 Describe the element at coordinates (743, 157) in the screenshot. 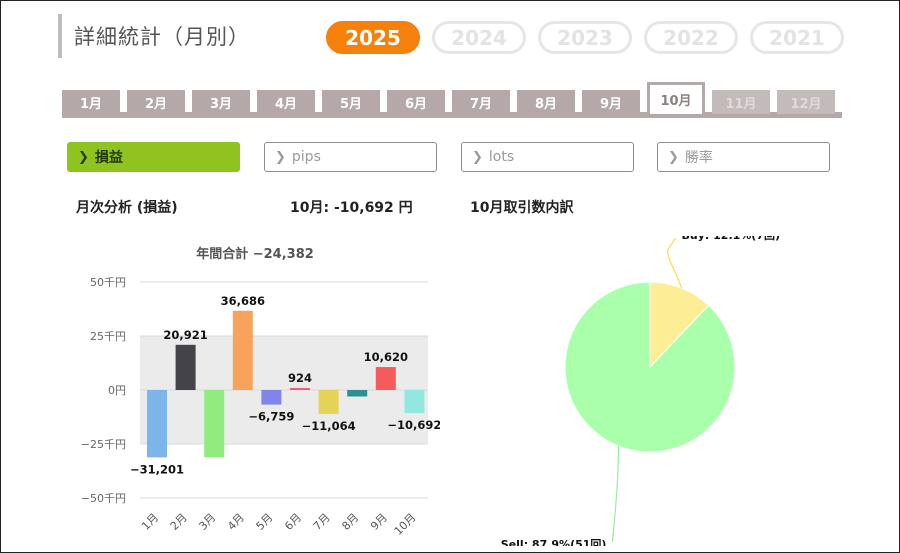

I see `metric-button-win-rate: ❯ 勝率` at that location.